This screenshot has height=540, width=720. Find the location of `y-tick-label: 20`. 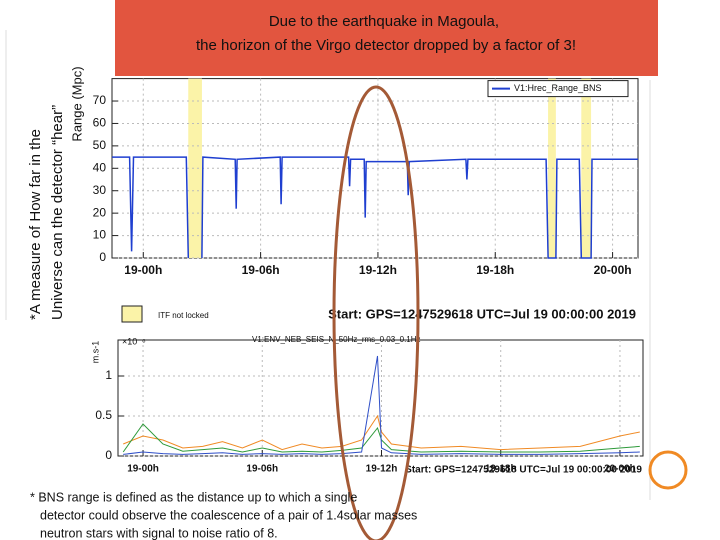

y-tick-label: 20 is located at coordinates (100, 212).